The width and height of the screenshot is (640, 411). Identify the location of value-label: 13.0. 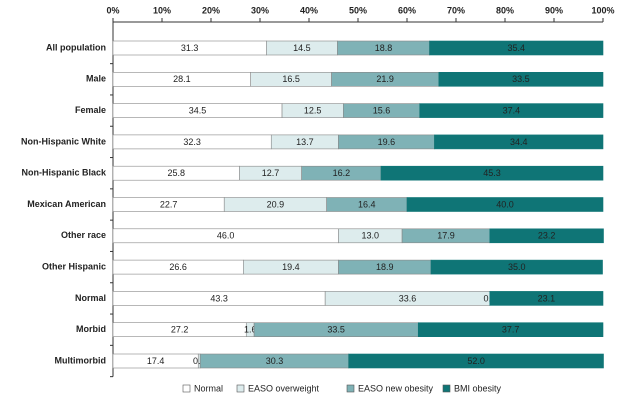
(370, 236).